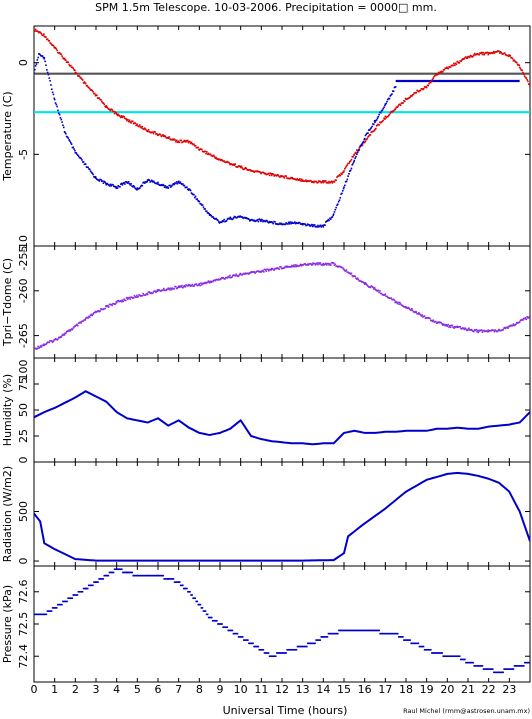  I want to click on y-tick-label: 50, so click(23, 410).